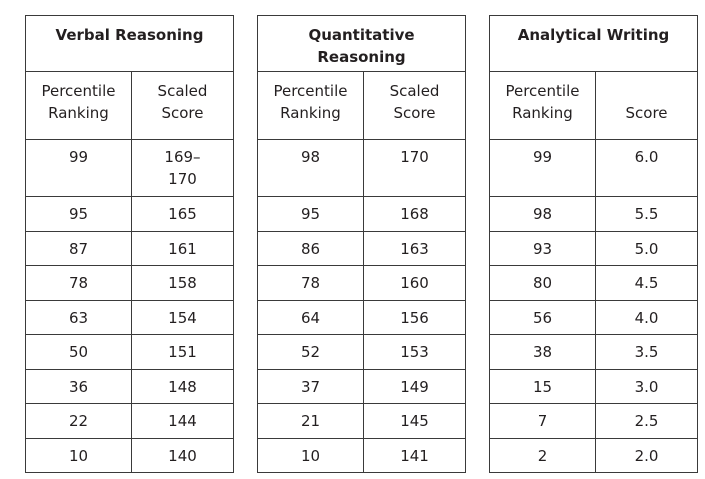 Image resolution: width=705 pixels, height=479 pixels. I want to click on score-cell: 168, so click(414, 214).